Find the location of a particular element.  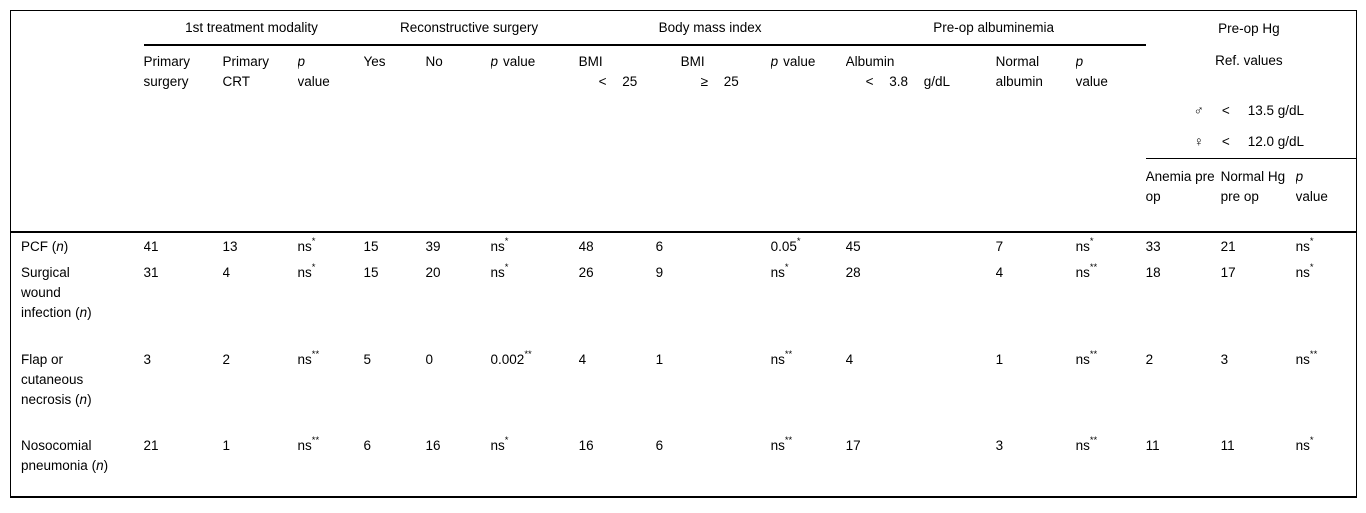

data-cell: 41 is located at coordinates (151, 246).